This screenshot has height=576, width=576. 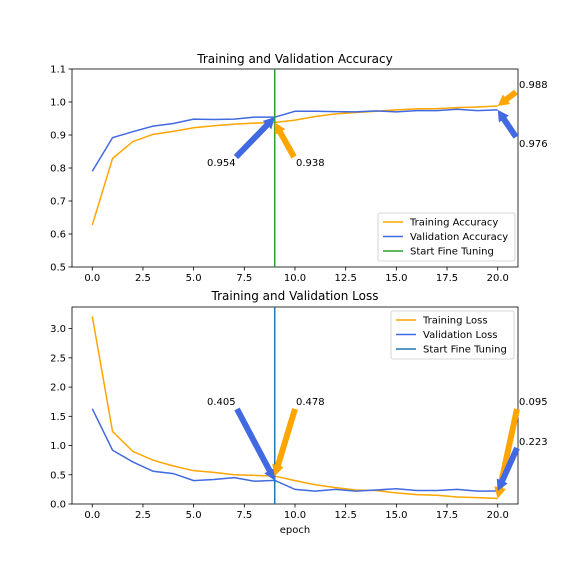 I want to click on loss-y-tick-label: 1.5, so click(x=58, y=417).